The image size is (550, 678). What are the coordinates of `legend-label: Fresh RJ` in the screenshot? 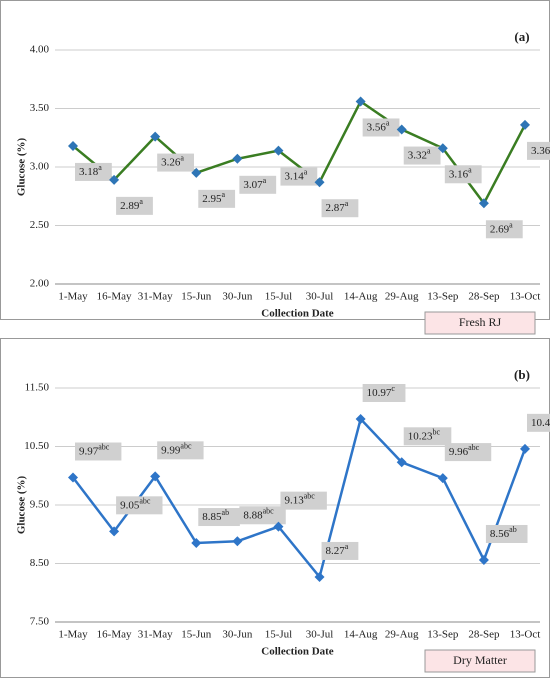 It's located at (480, 322).